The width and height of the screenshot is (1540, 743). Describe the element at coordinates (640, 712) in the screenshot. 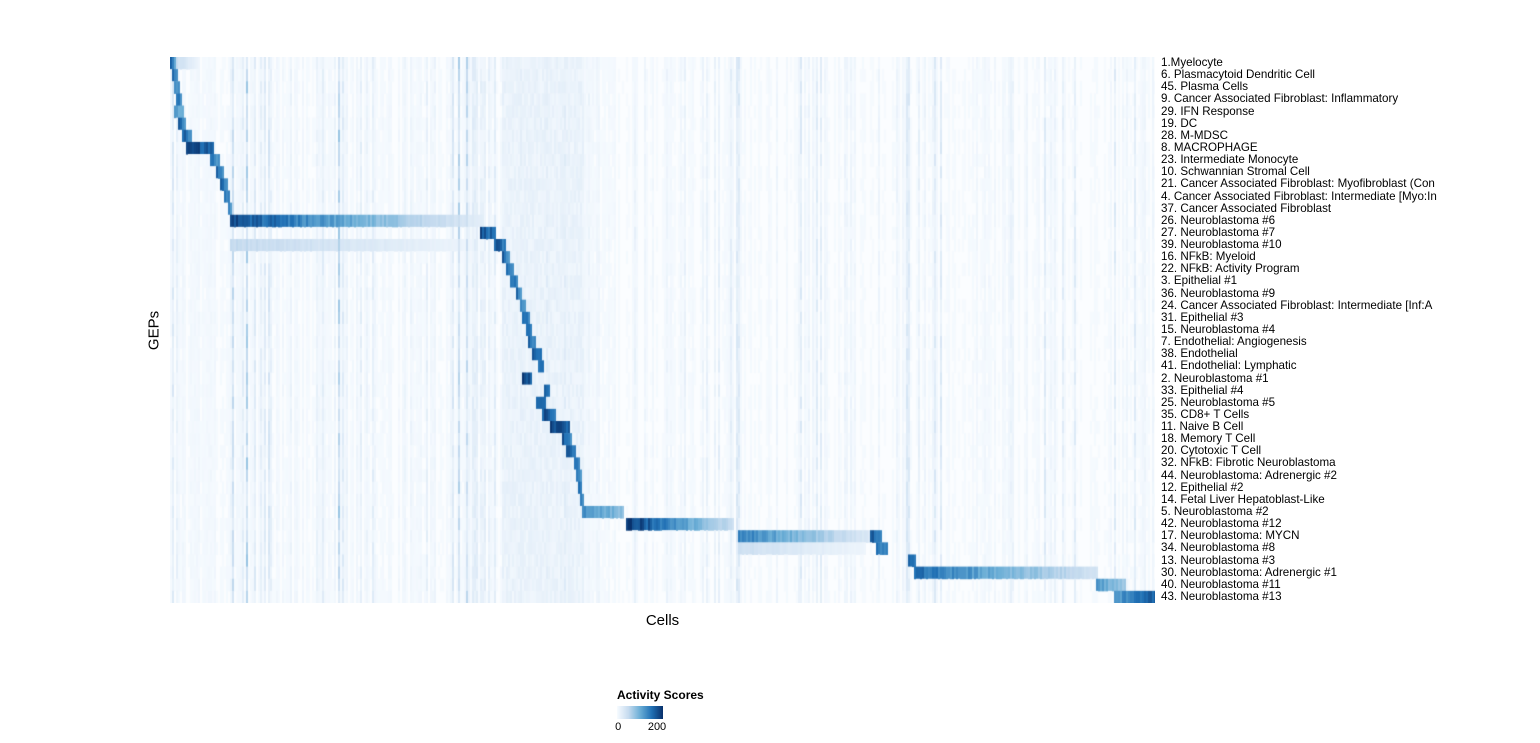

I see `legend-gradient-bar` at that location.